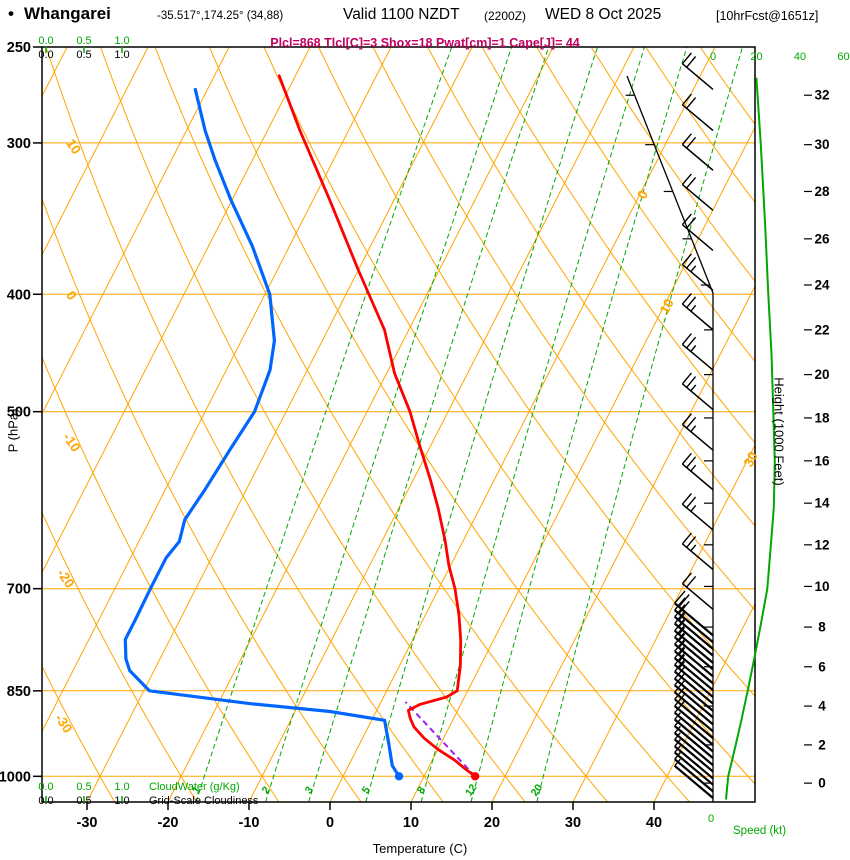  I want to click on wind-barbs, so click(693, 425).